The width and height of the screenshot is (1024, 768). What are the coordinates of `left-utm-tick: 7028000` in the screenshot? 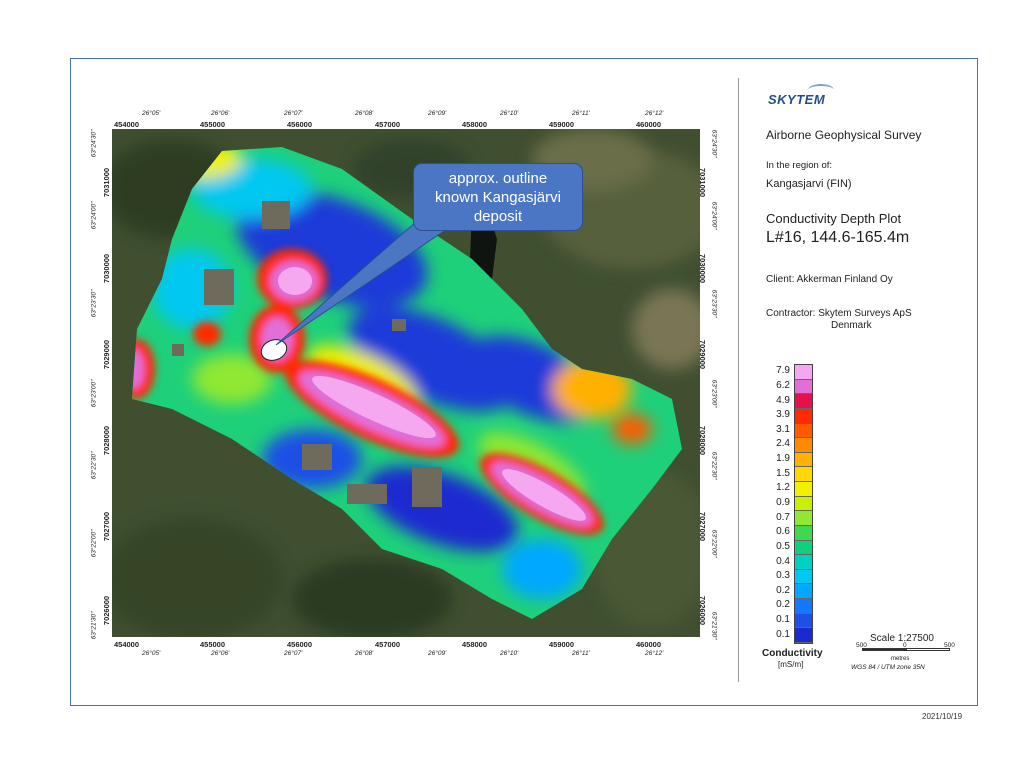 It's located at (107, 440).